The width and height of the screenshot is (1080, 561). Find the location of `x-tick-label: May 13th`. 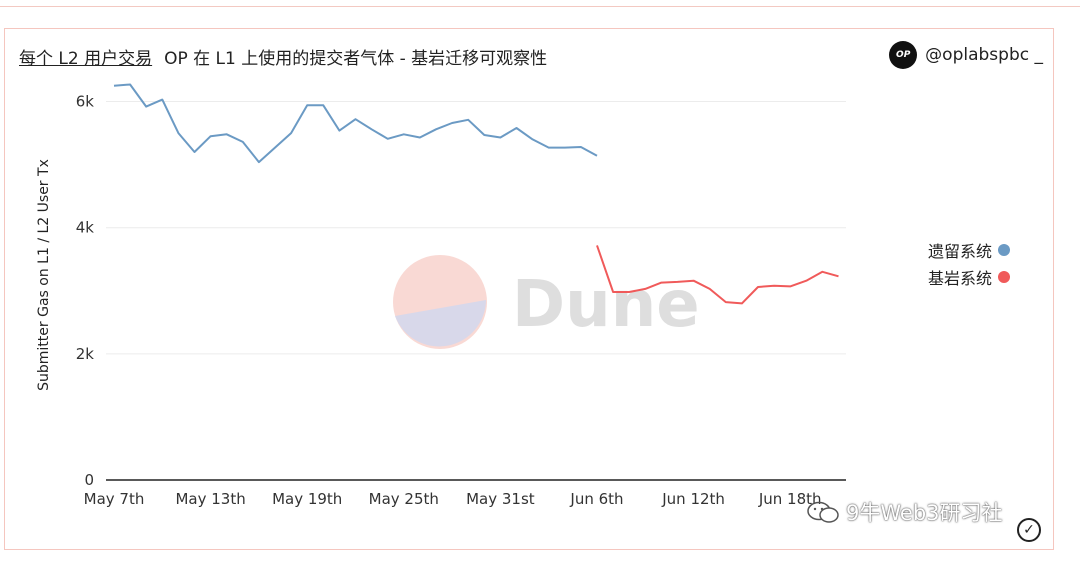

x-tick-label: May 13th is located at coordinates (210, 499).